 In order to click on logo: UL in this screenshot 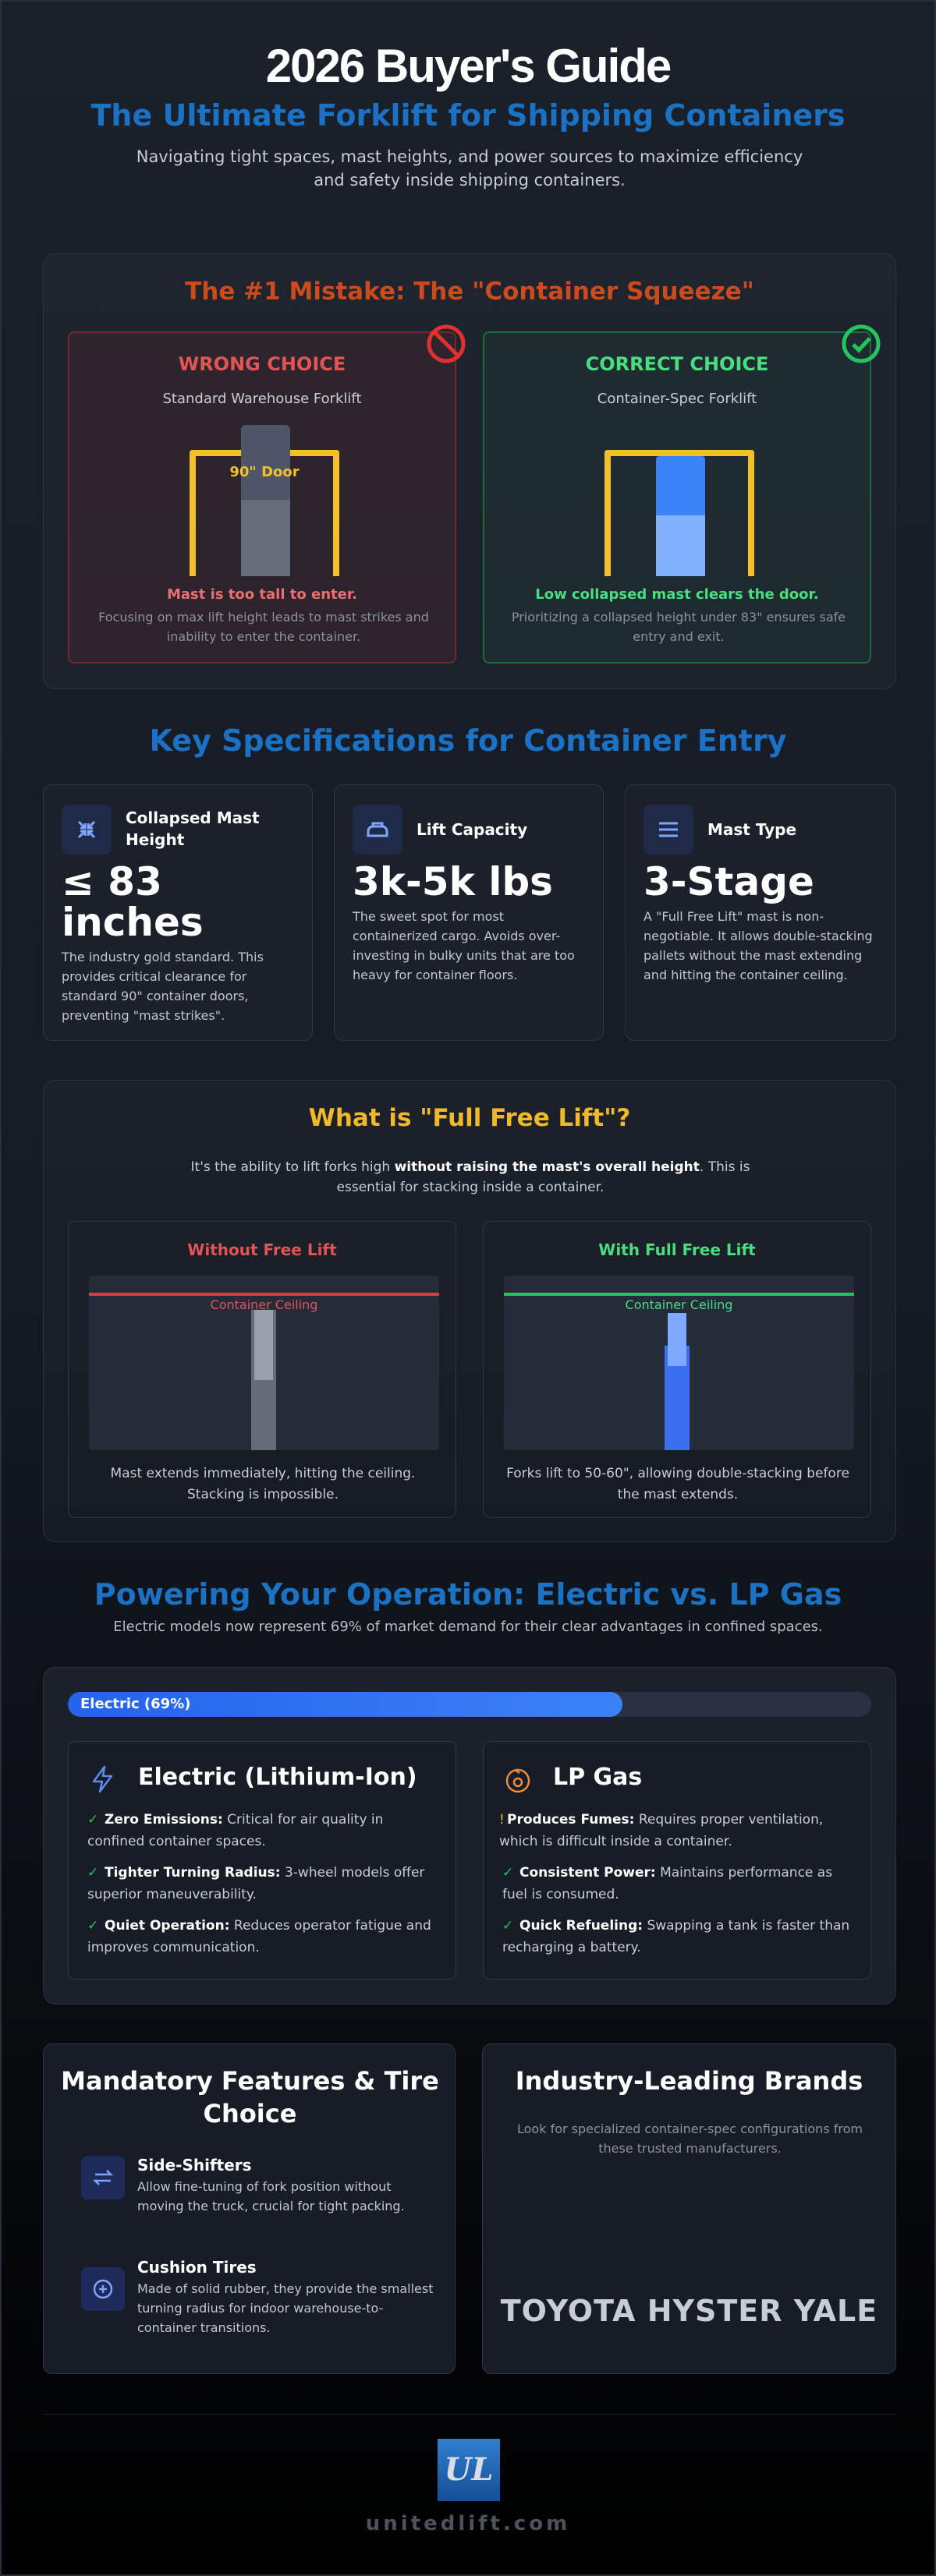, I will do `click(469, 2470)`.